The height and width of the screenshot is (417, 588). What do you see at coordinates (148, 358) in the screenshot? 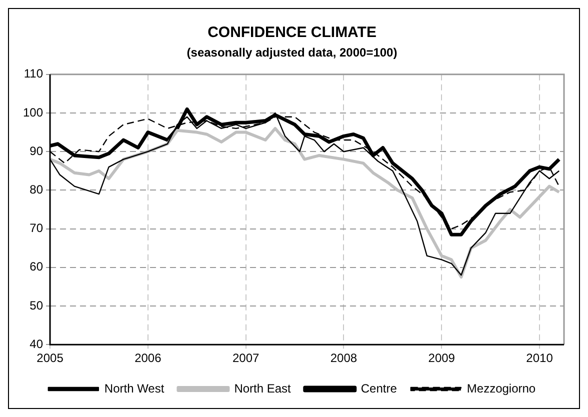
I see `x-tick-label: 2006` at bounding box center [148, 358].